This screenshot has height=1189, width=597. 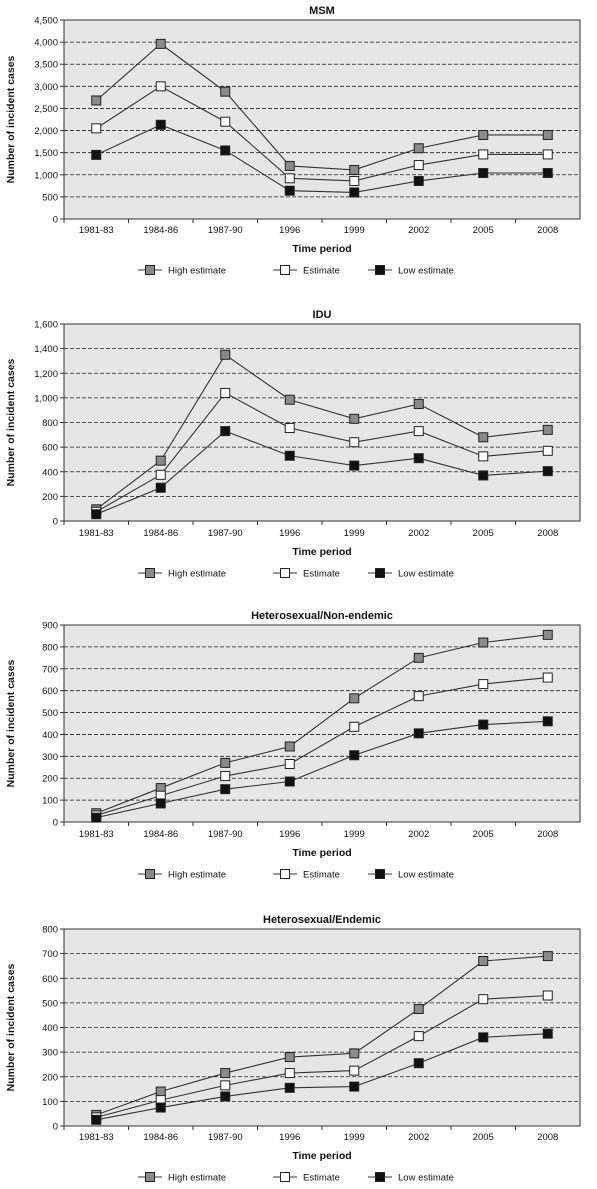 I want to click on chart-title: Heterosexual/Non-endemic, so click(x=322, y=616).